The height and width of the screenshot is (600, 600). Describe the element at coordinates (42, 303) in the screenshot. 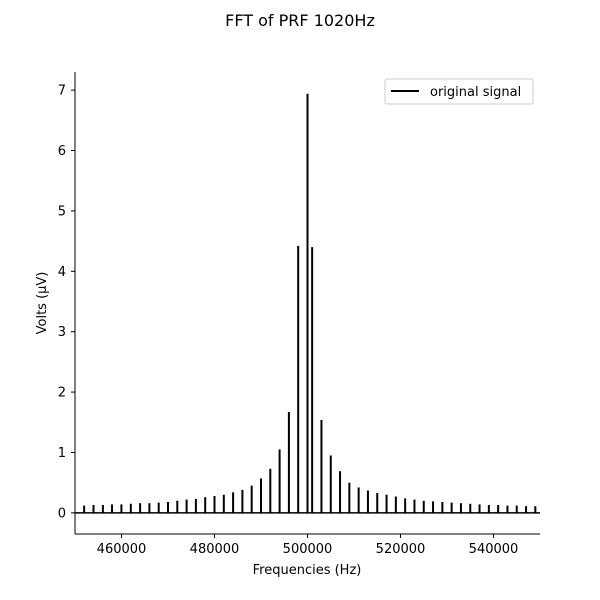

I see `y-axis-label: Volts (μV)` at that location.